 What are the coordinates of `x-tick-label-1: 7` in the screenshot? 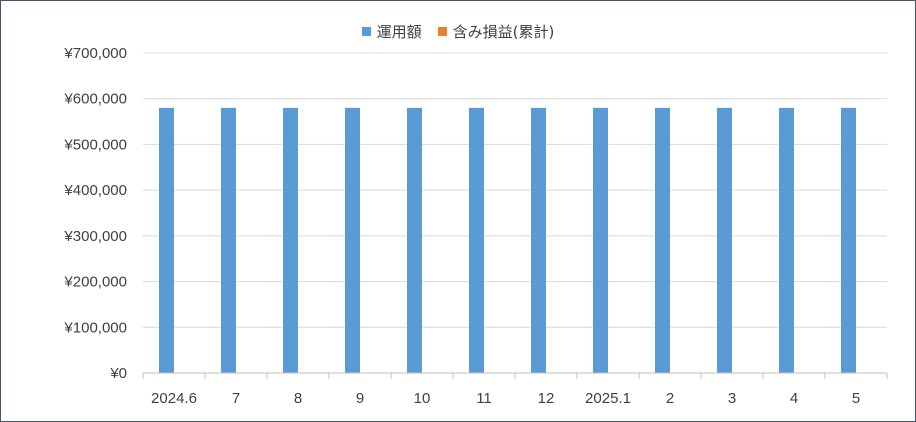 It's located at (236, 398).